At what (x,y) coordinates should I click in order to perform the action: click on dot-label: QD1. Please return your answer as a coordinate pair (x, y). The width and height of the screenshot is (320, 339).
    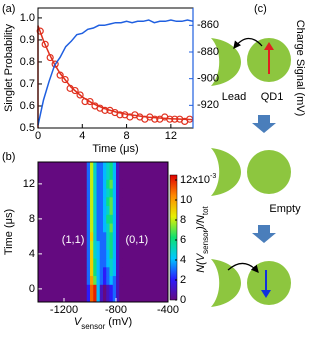
    Looking at the image, I should click on (272, 97).